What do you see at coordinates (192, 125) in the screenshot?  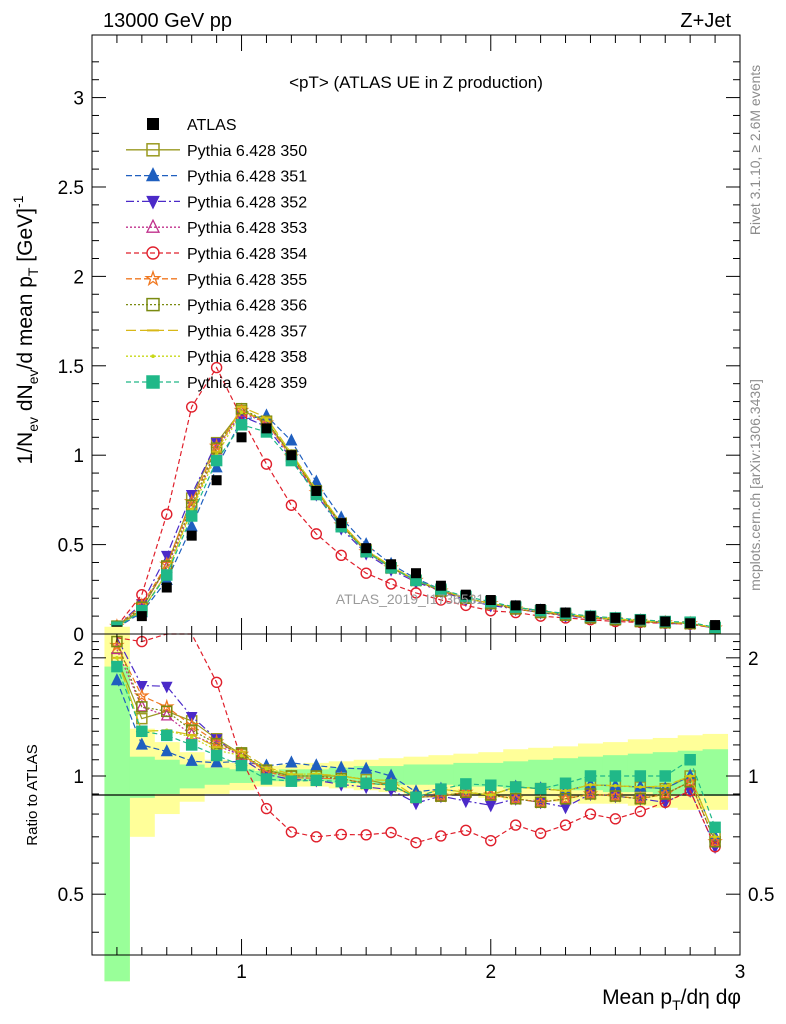 I see `legend-entry-atlas: ATLAS` at bounding box center [192, 125].